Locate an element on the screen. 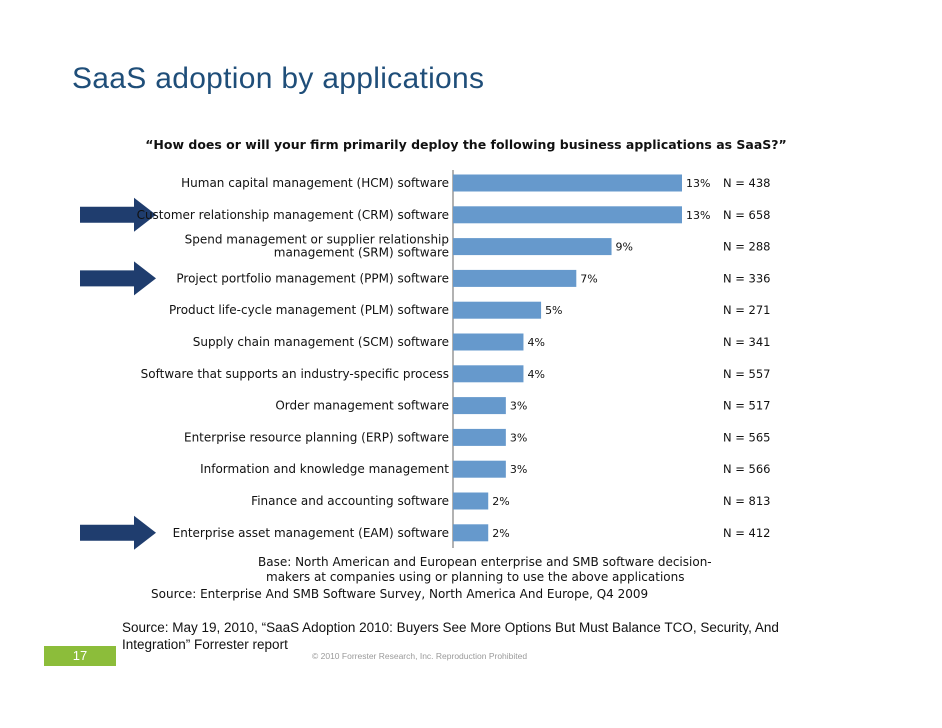  sample-size-label: N = 438 is located at coordinates (747, 183).